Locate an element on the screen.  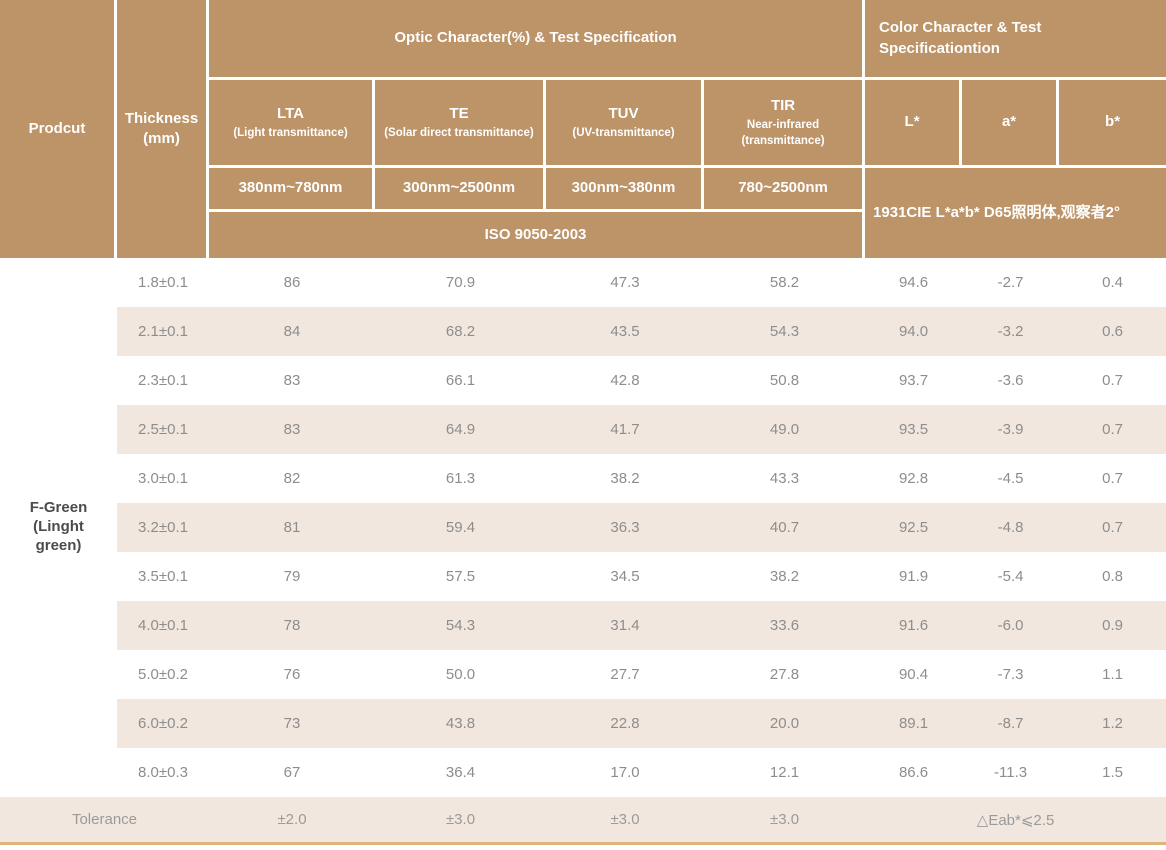
cell-lta: 78 is located at coordinates (292, 625).